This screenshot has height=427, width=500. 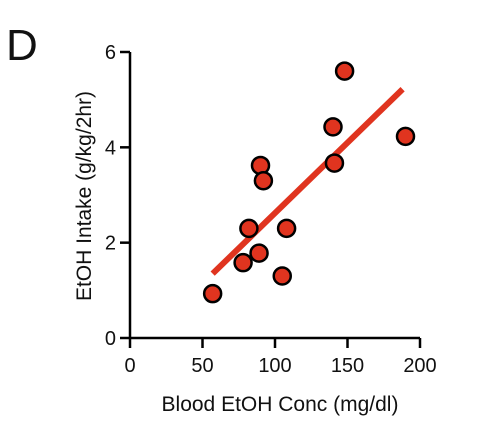 What do you see at coordinates (22, 45) in the screenshot?
I see `panel-label: D` at bounding box center [22, 45].